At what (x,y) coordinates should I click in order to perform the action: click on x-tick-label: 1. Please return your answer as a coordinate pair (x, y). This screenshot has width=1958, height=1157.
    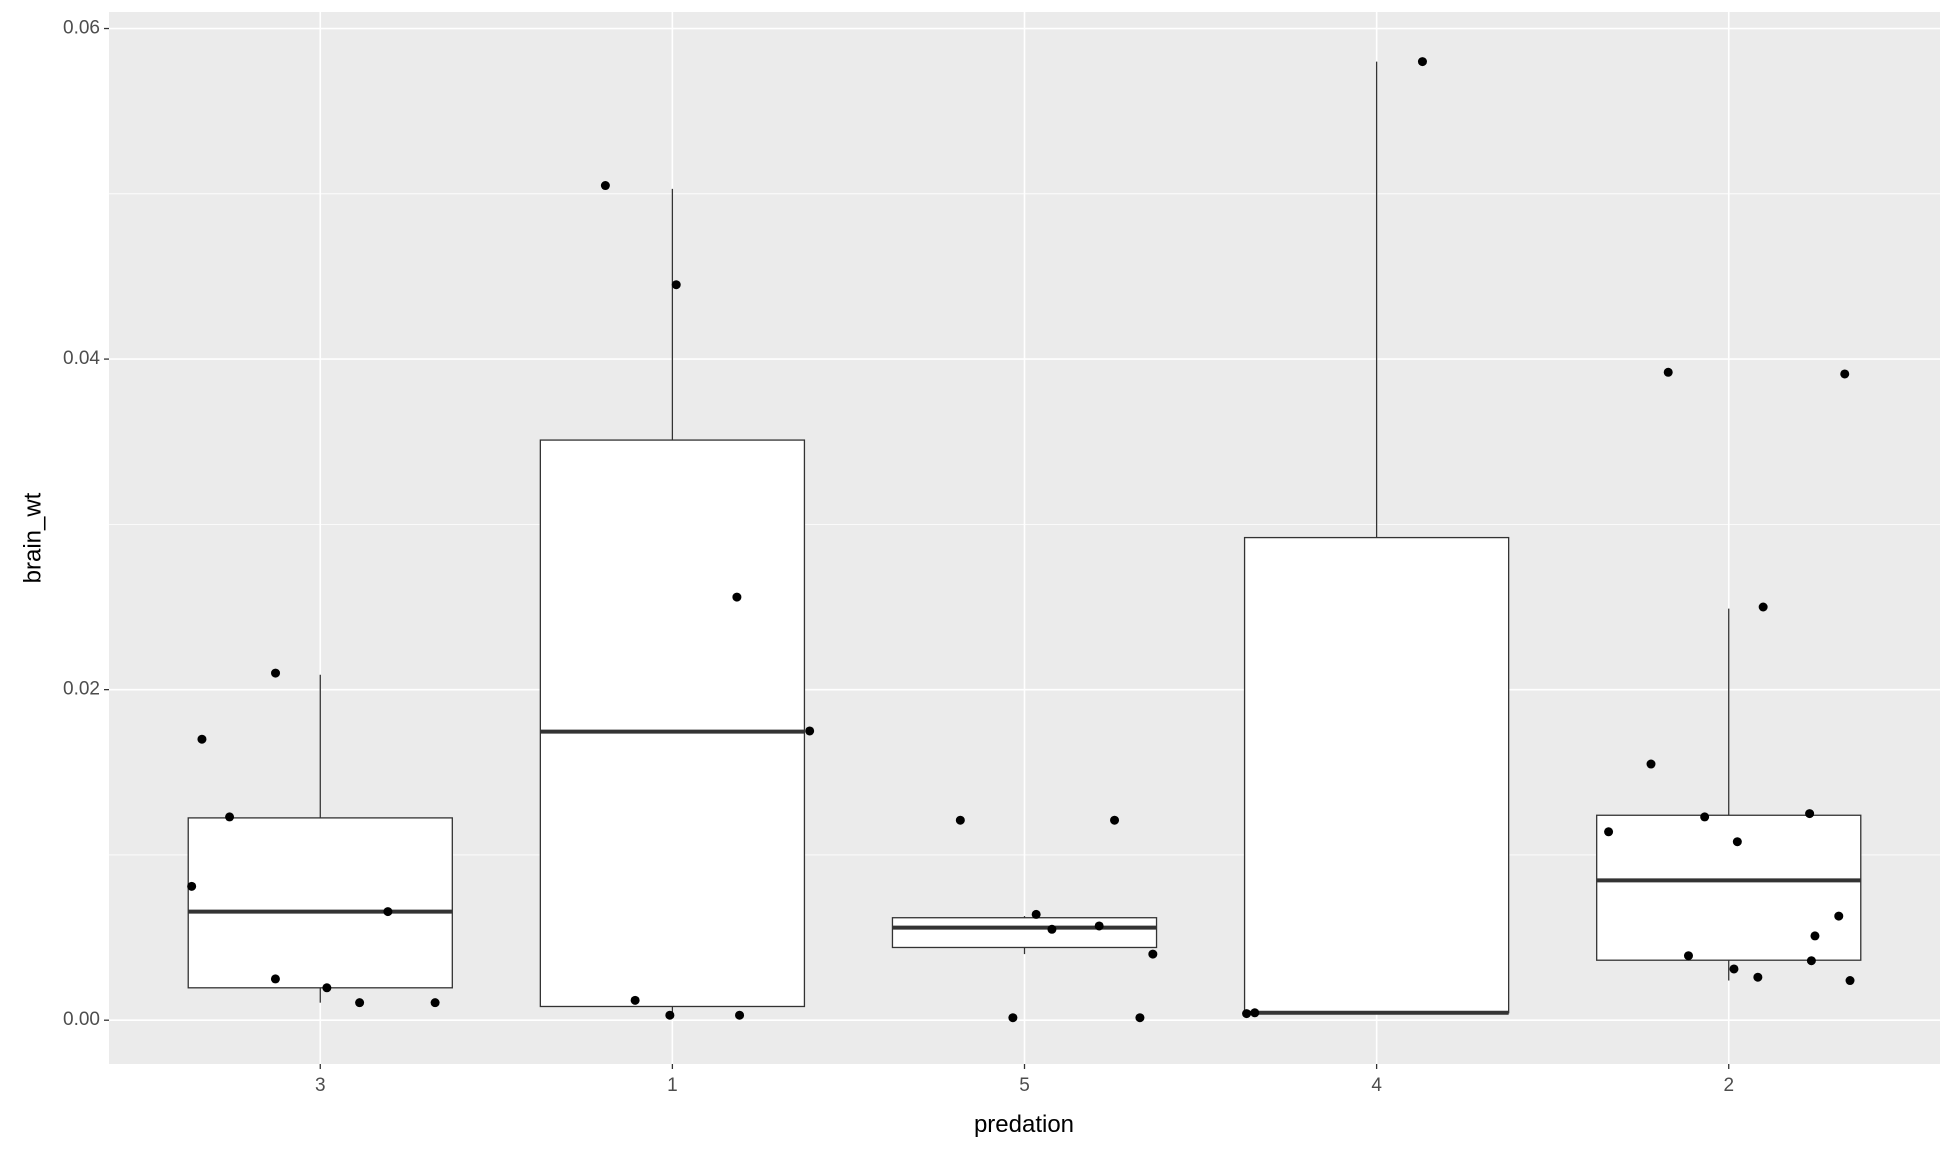
    Looking at the image, I should click on (672, 1085).